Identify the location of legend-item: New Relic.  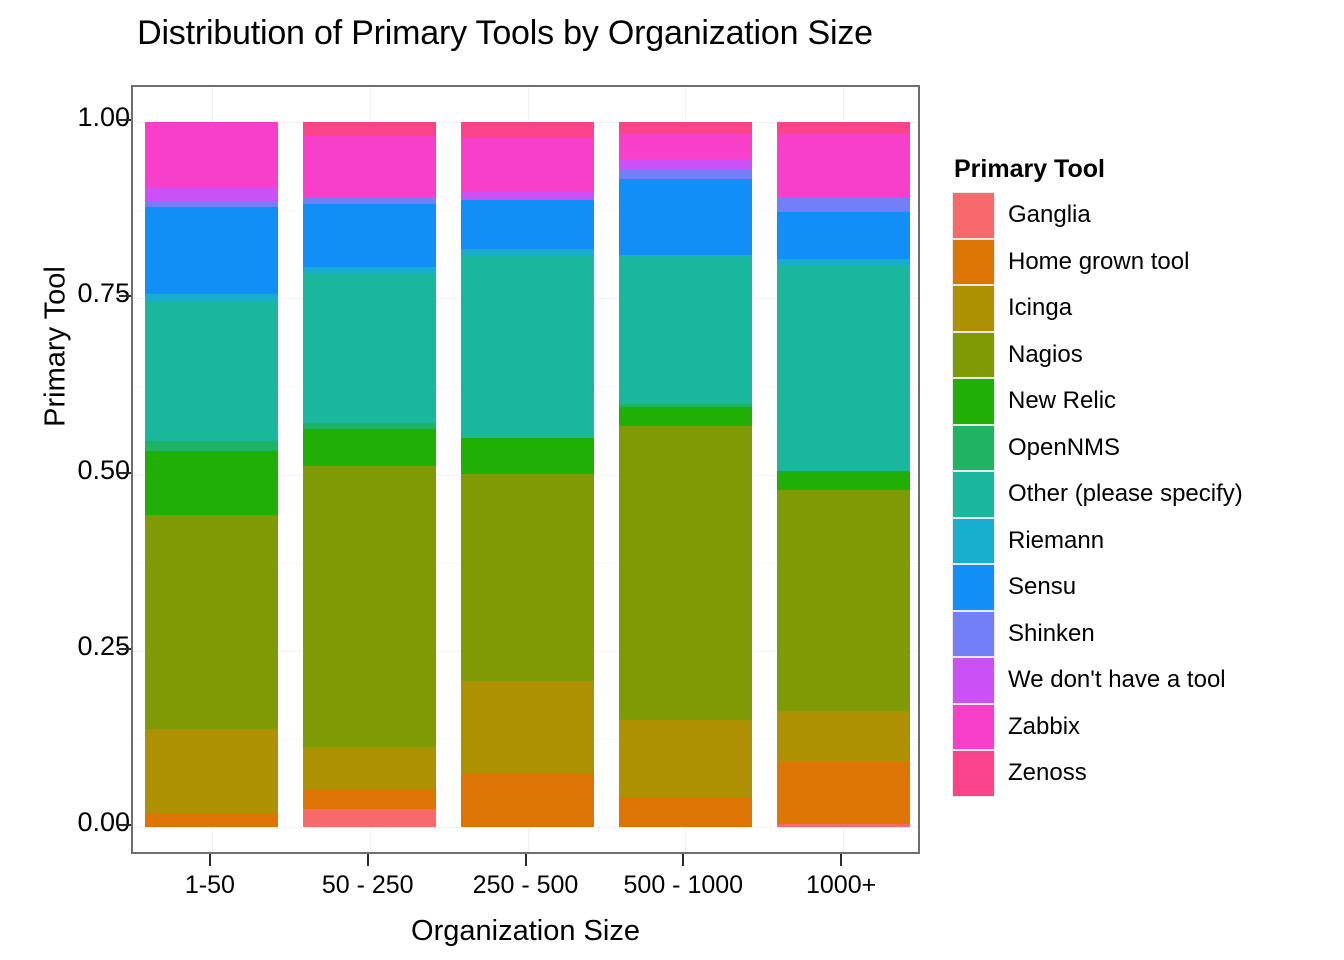
(1097, 401).